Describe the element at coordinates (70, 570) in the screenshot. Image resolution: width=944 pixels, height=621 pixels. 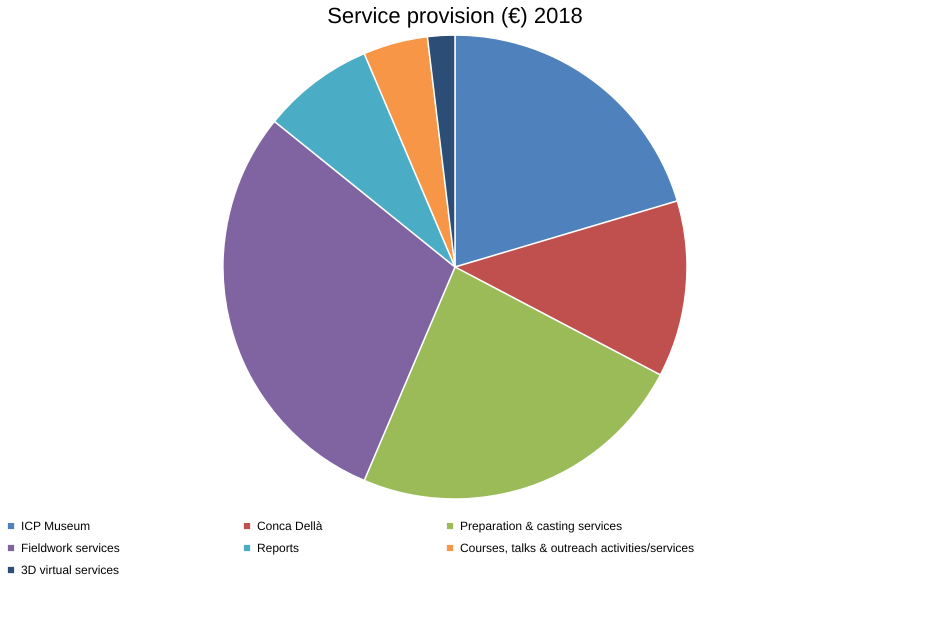
I see `legend-label: 3D virtual services` at that location.